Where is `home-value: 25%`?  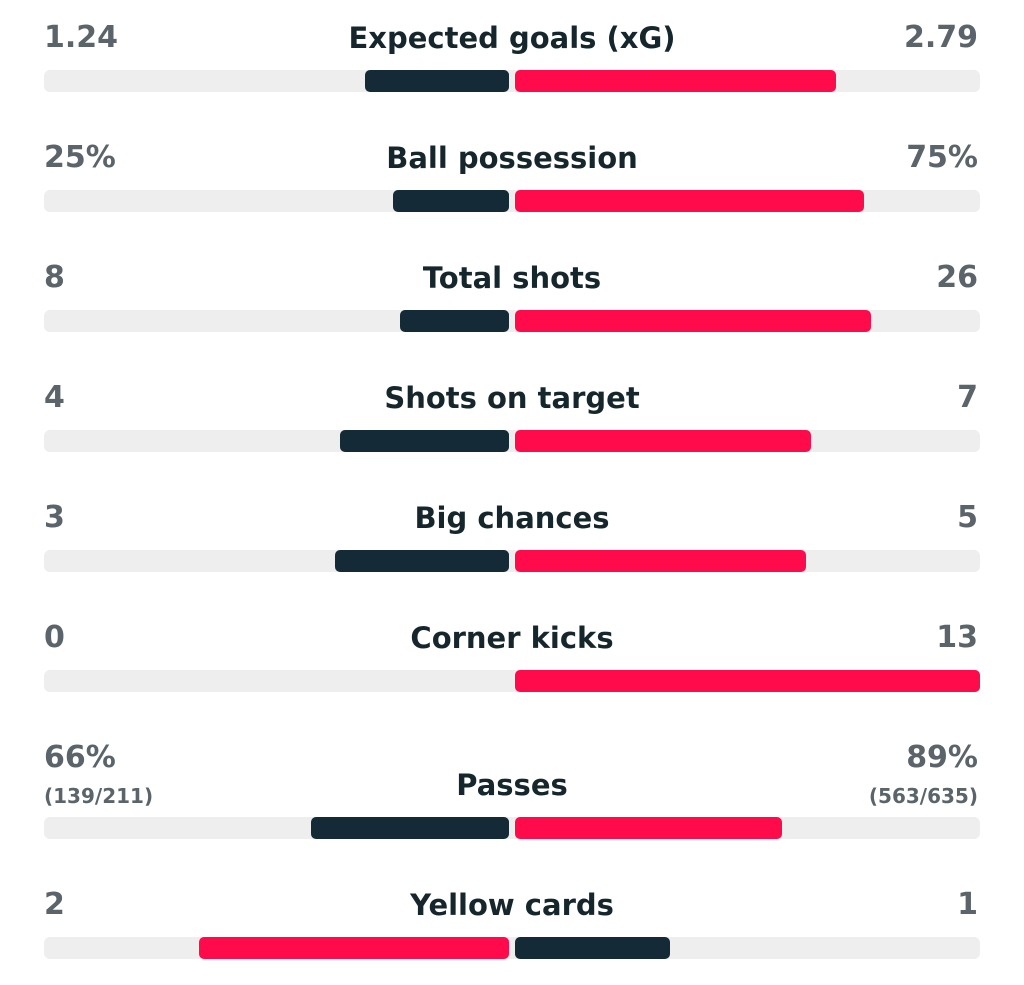
home-value: 25% is located at coordinates (80, 157).